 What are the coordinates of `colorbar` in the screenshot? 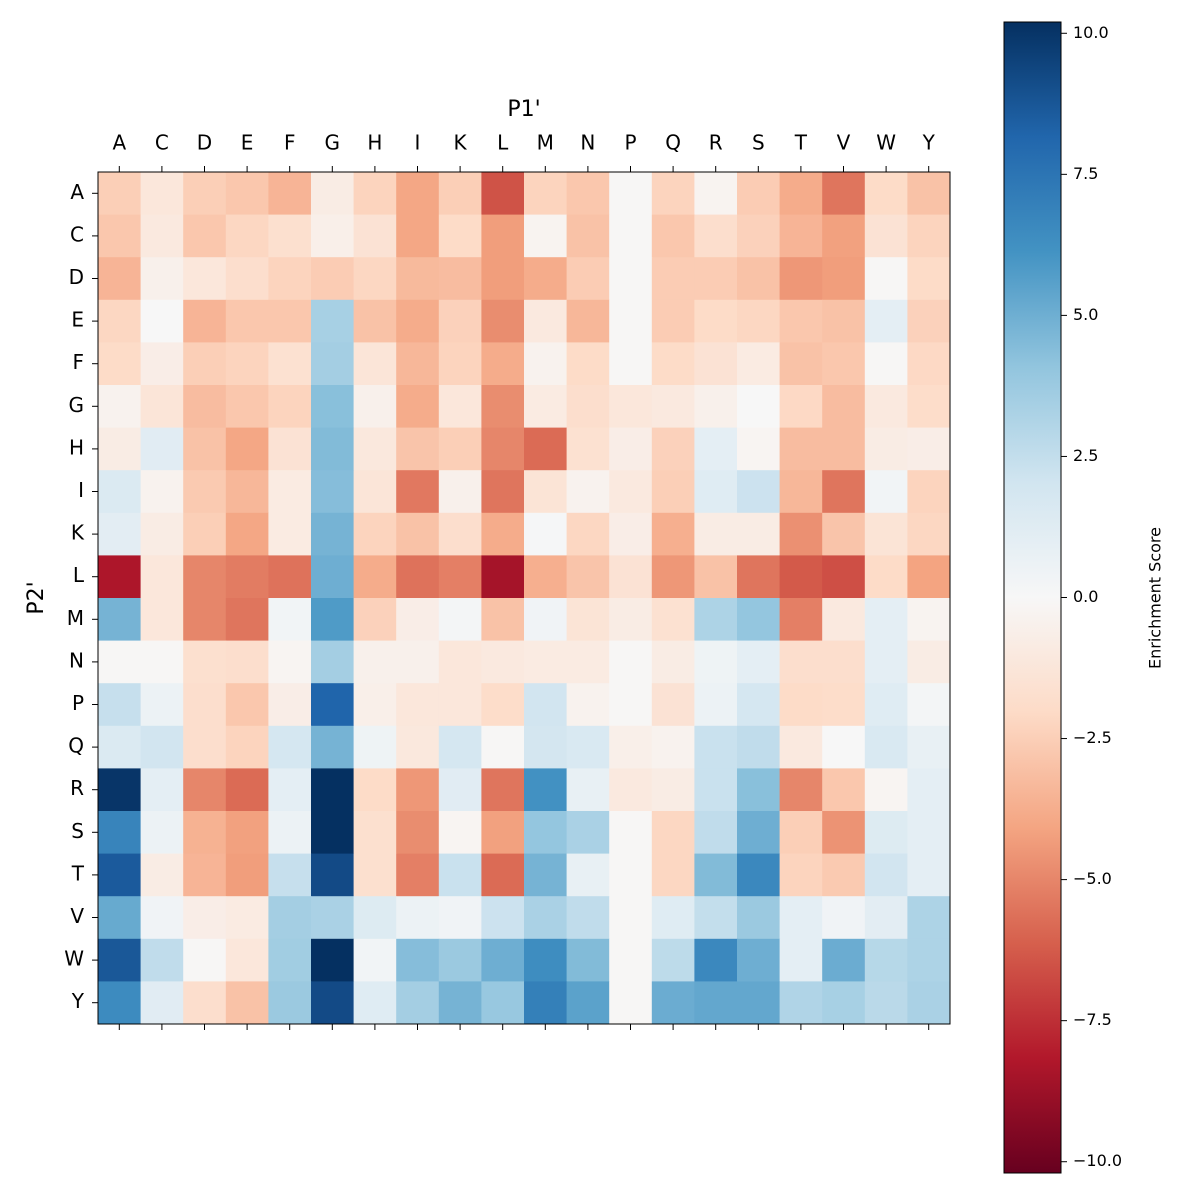 It's located at (1032, 597).